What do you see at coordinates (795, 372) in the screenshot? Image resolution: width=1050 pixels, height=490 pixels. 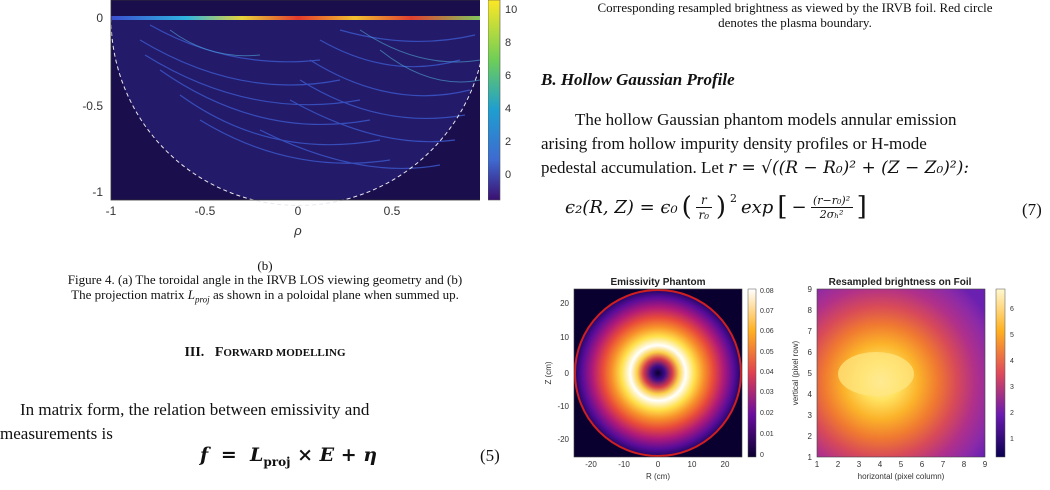 I see `y-axis-label: vertical (pixel row)` at bounding box center [795, 372].